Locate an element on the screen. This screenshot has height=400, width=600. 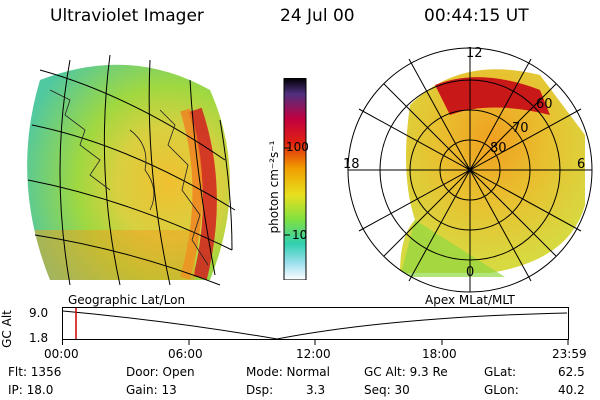
instrument-title: Ultraviolet Imager is located at coordinates (127, 16).